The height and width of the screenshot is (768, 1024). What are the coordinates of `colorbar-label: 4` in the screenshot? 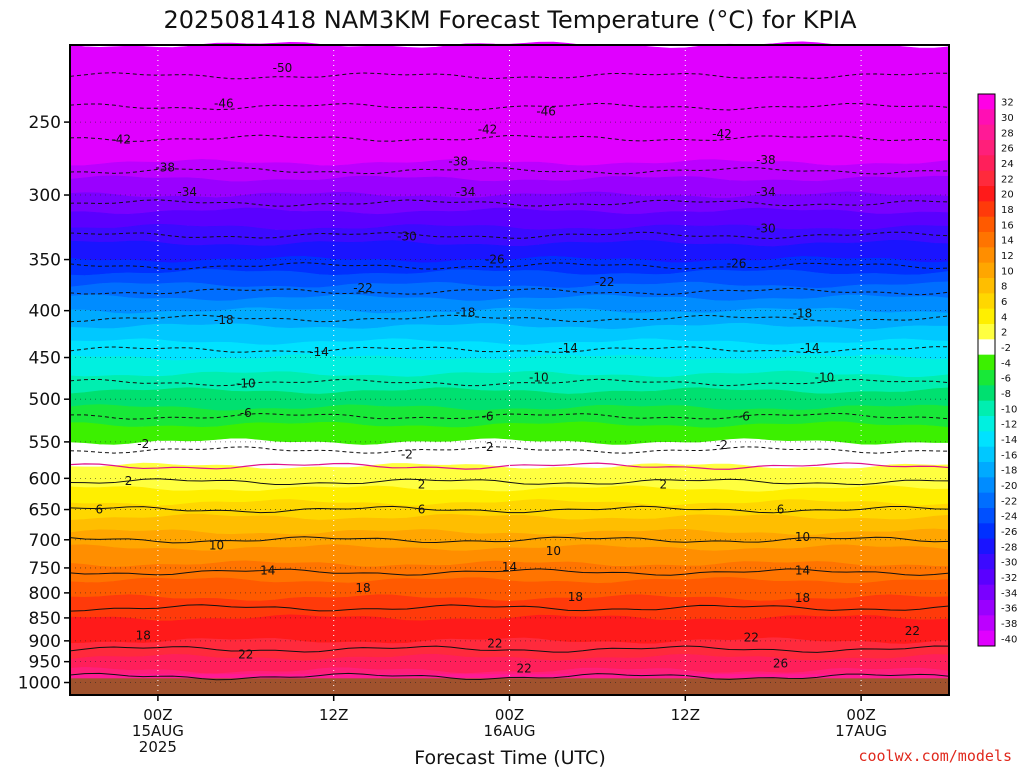 It's located at (1004, 317).